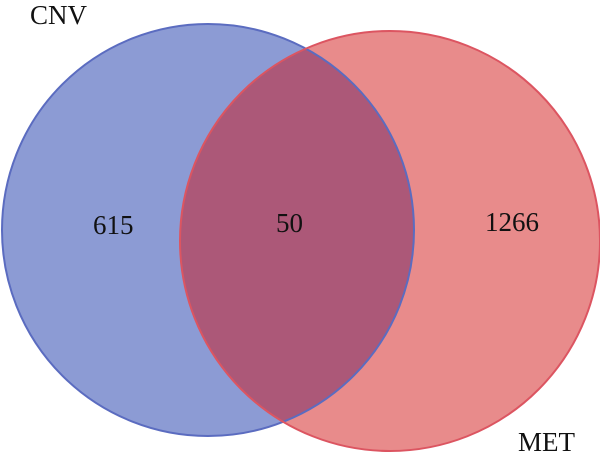 Image resolution: width=600 pixels, height=467 pixels. I want to click on region-count: 1266, so click(512, 222).